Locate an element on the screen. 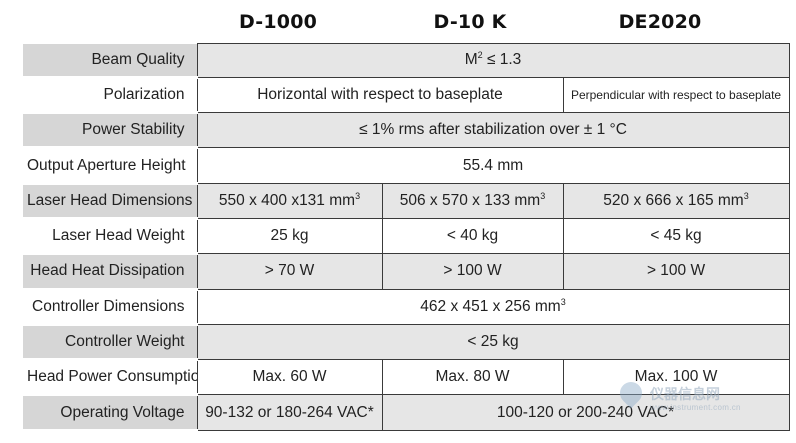  row-label: Head Power Consumption is located at coordinates (110, 378).